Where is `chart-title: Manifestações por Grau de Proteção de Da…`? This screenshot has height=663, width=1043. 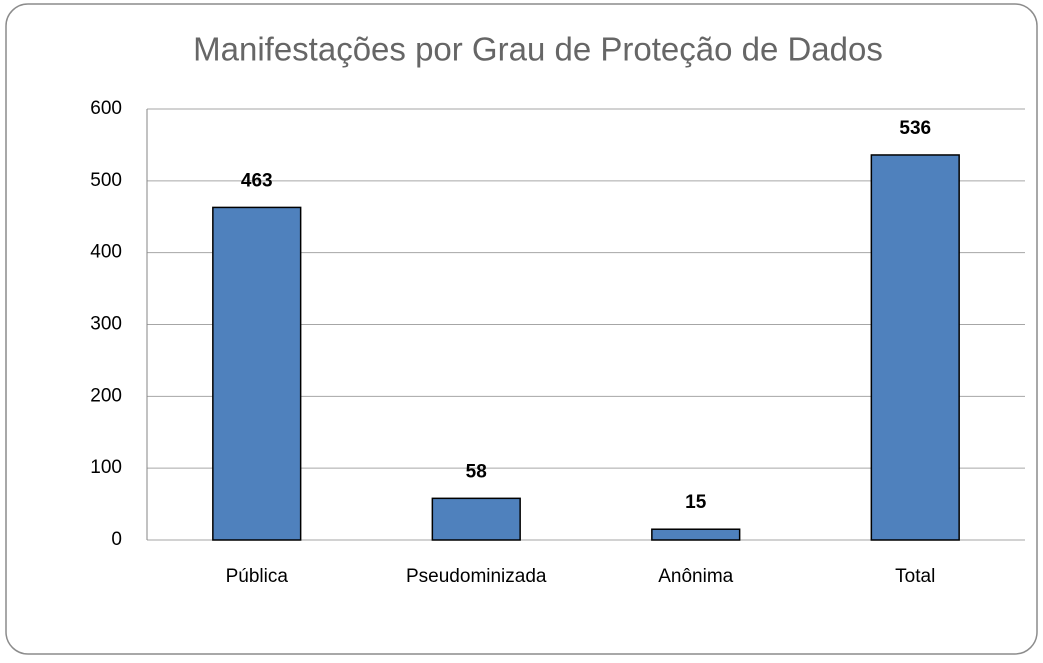 chart-title: Manifestações por Grau de Proteção de Da… is located at coordinates (538, 49).